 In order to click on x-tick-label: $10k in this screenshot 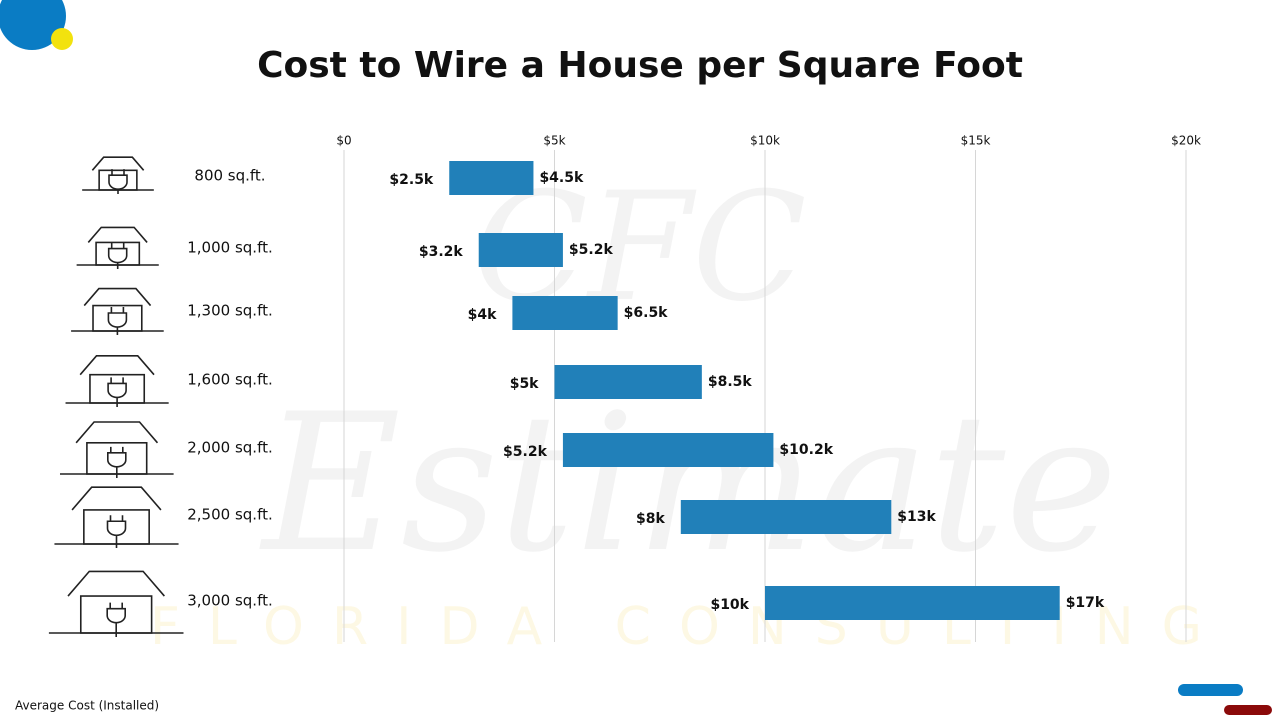, I will do `click(765, 141)`.